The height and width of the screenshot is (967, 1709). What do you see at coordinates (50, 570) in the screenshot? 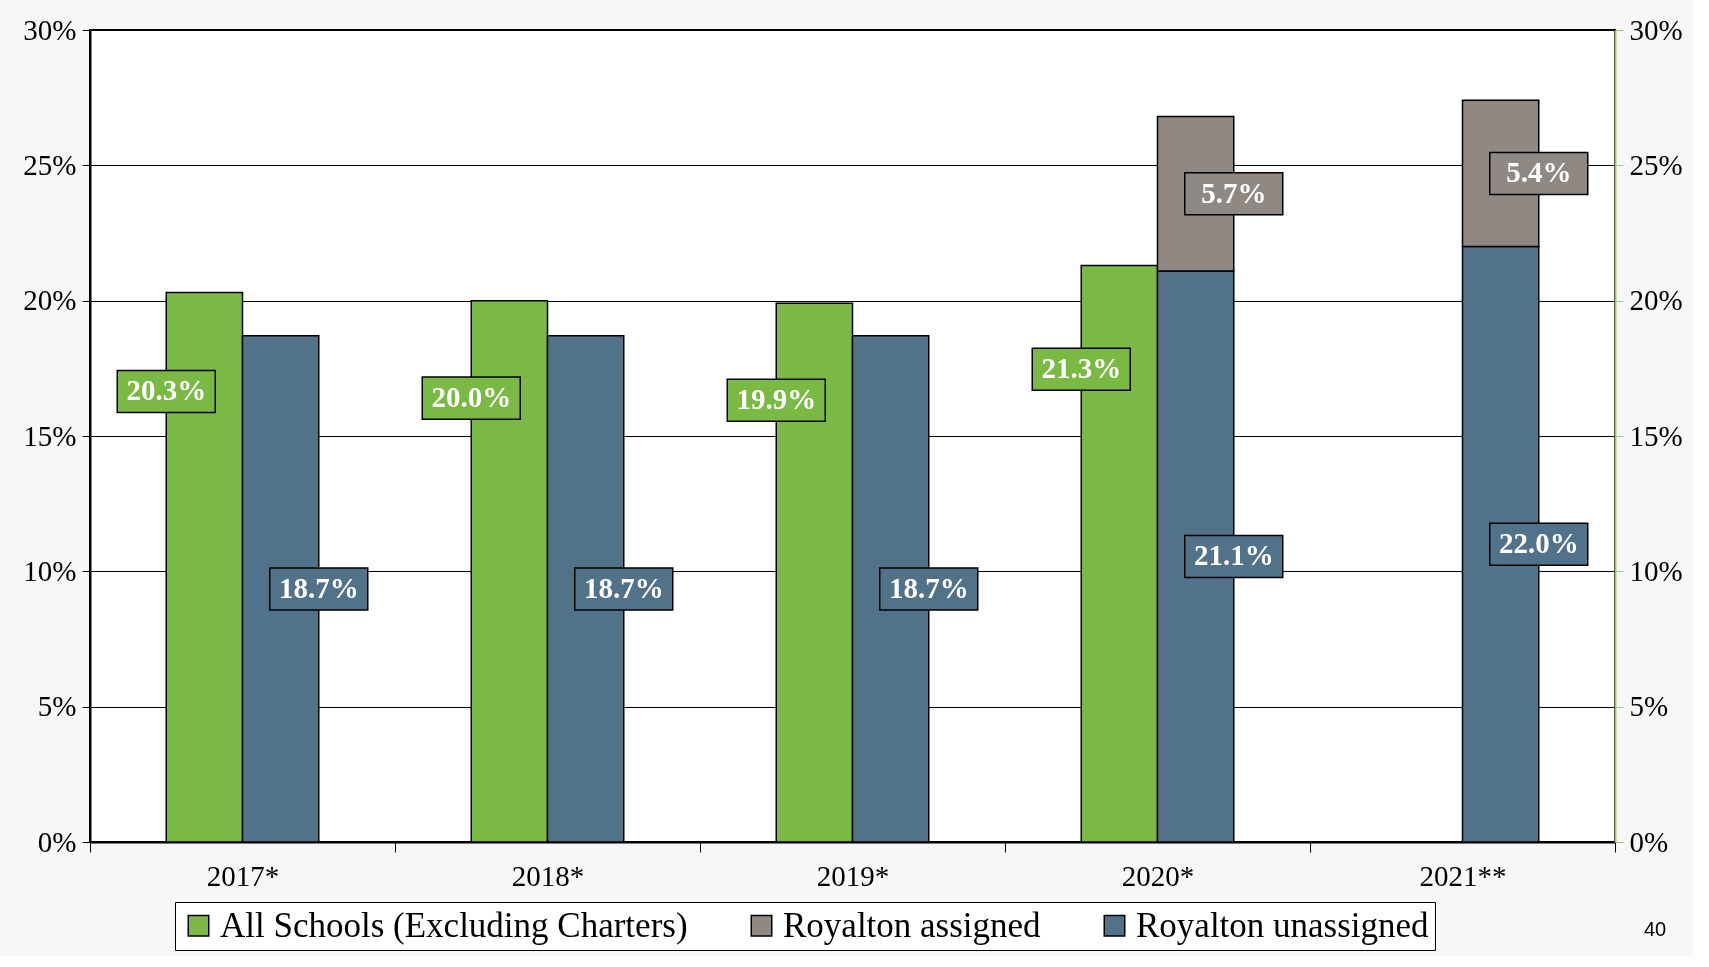
I see `y-tick-label: 10%` at bounding box center [50, 570].